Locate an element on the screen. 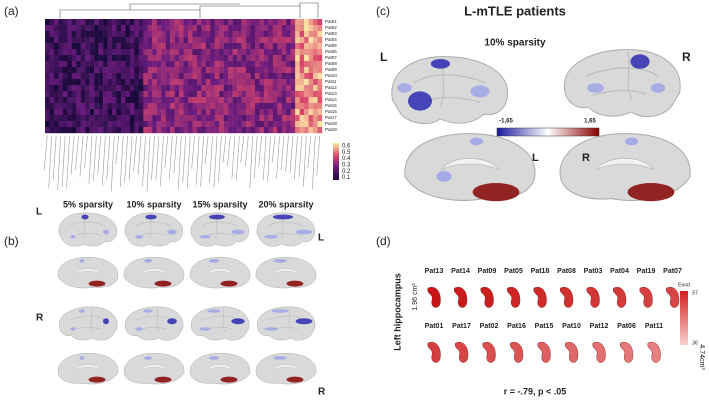  colorbar is located at coordinates (548, 132).